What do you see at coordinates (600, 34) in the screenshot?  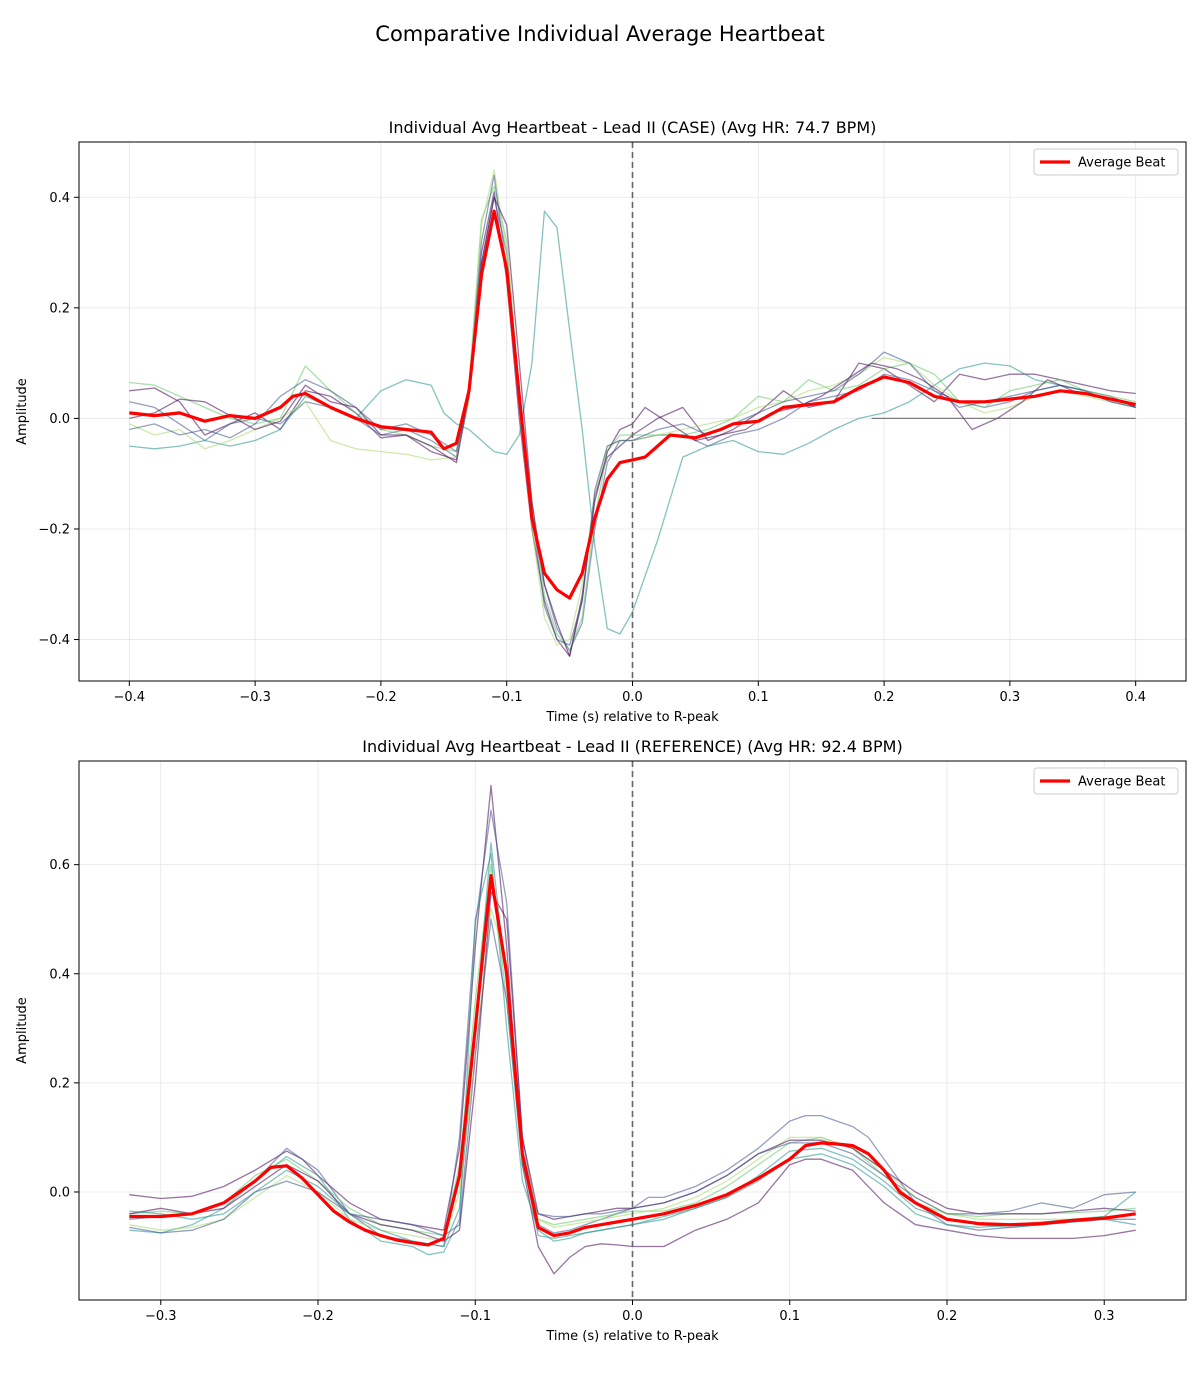 I see `figure-title: Comparative Individual Average Heartbeat` at bounding box center [600, 34].